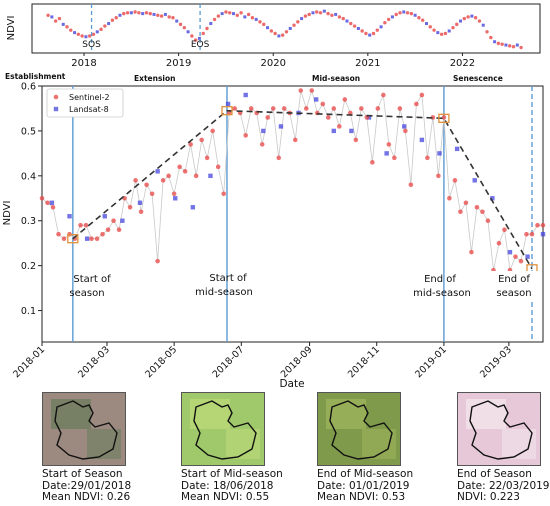  Describe the element at coordinates (31, 199) in the screenshot. I see `y-axis-ticks: 0.1 0.2 0.3 0.4 0.5 0.6` at that location.